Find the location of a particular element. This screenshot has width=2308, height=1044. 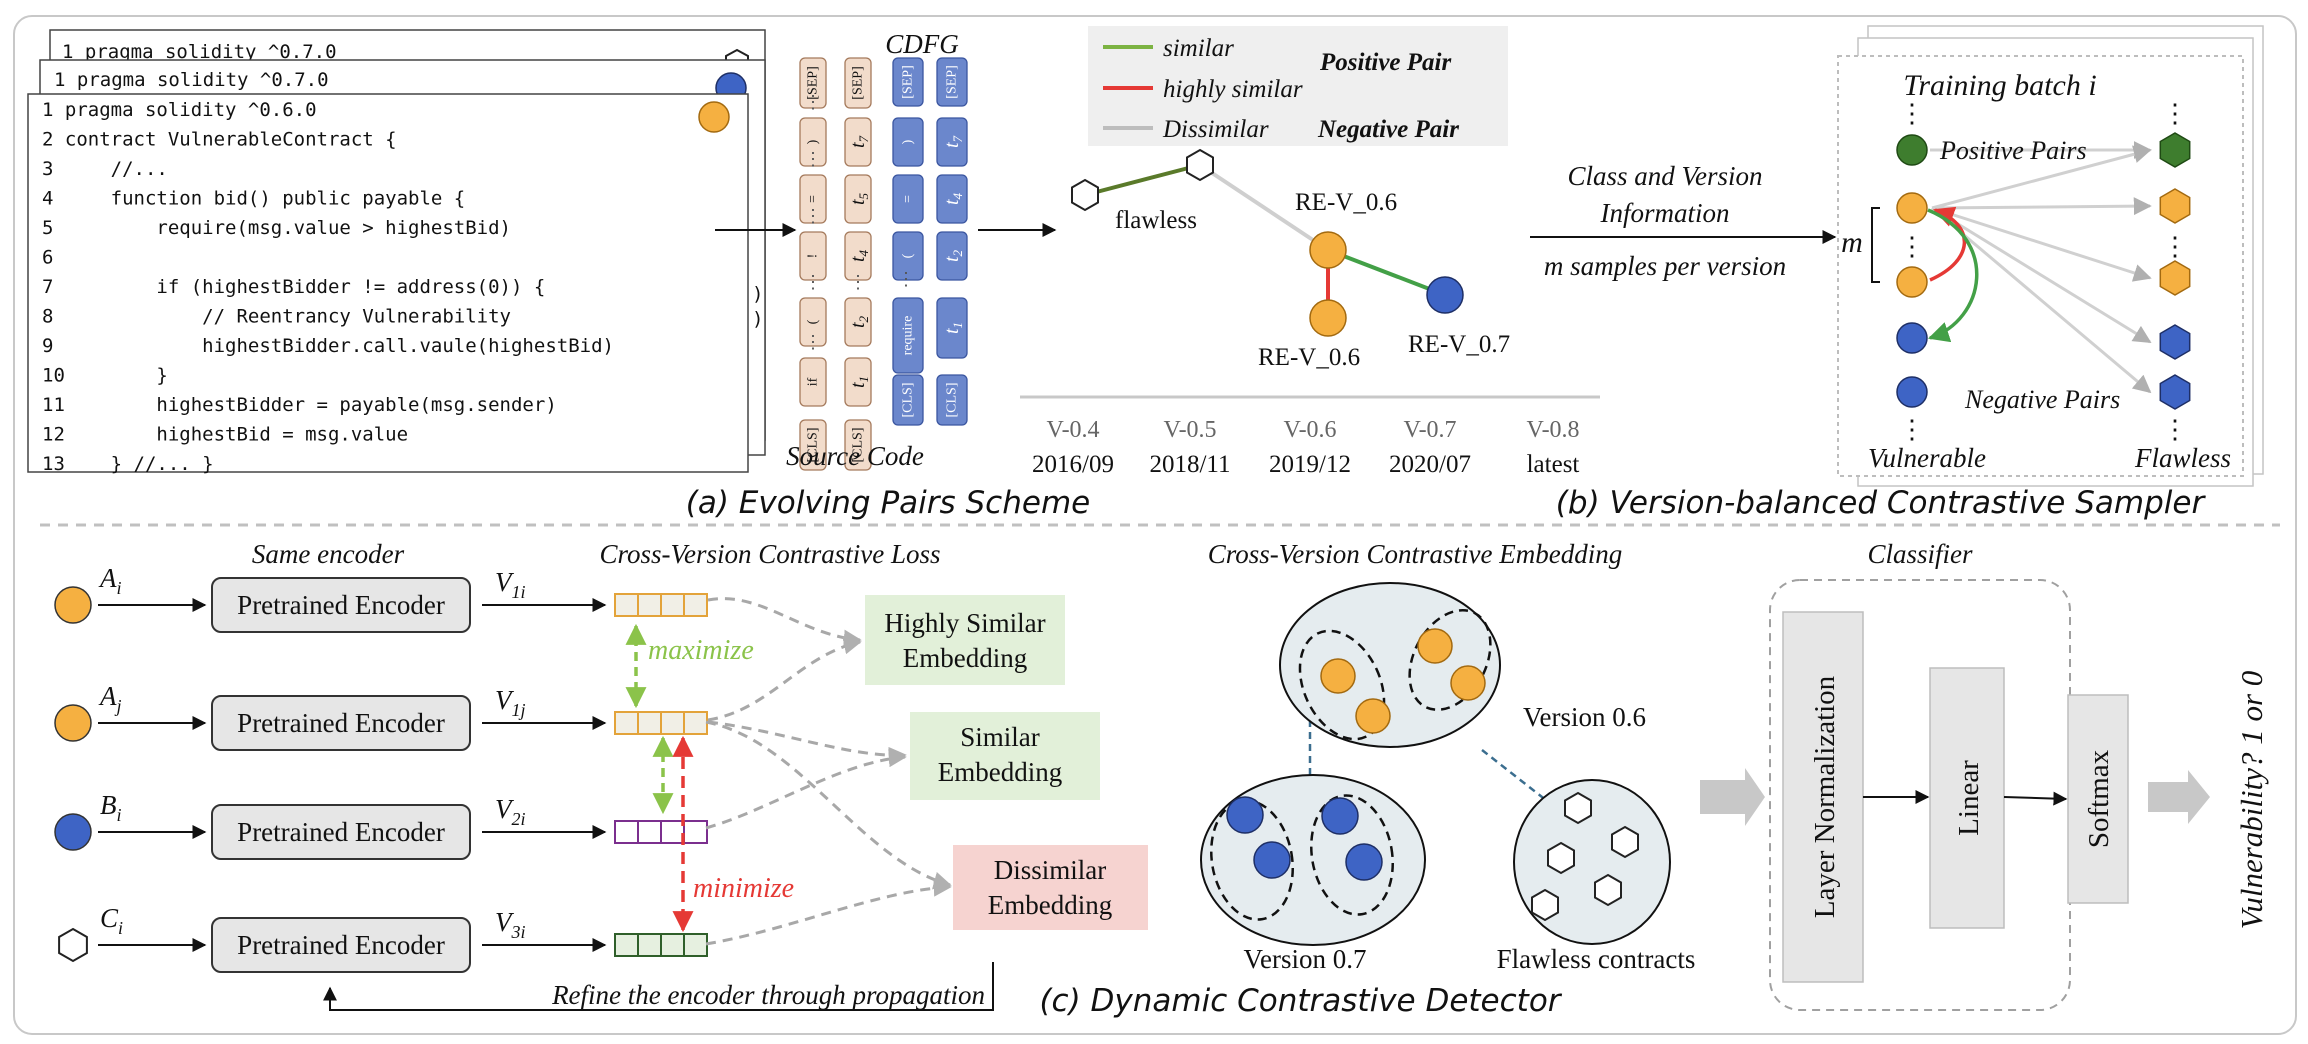

code-back2-line: 1 pragma solidity ^0.7.0 is located at coordinates (199, 52).